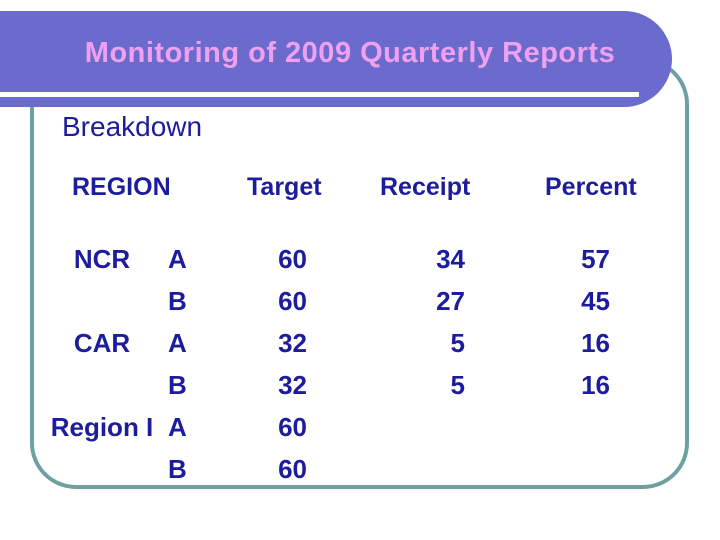  What do you see at coordinates (360, 302) in the screenshot?
I see `table-row: B 60 27 45` at bounding box center [360, 302].